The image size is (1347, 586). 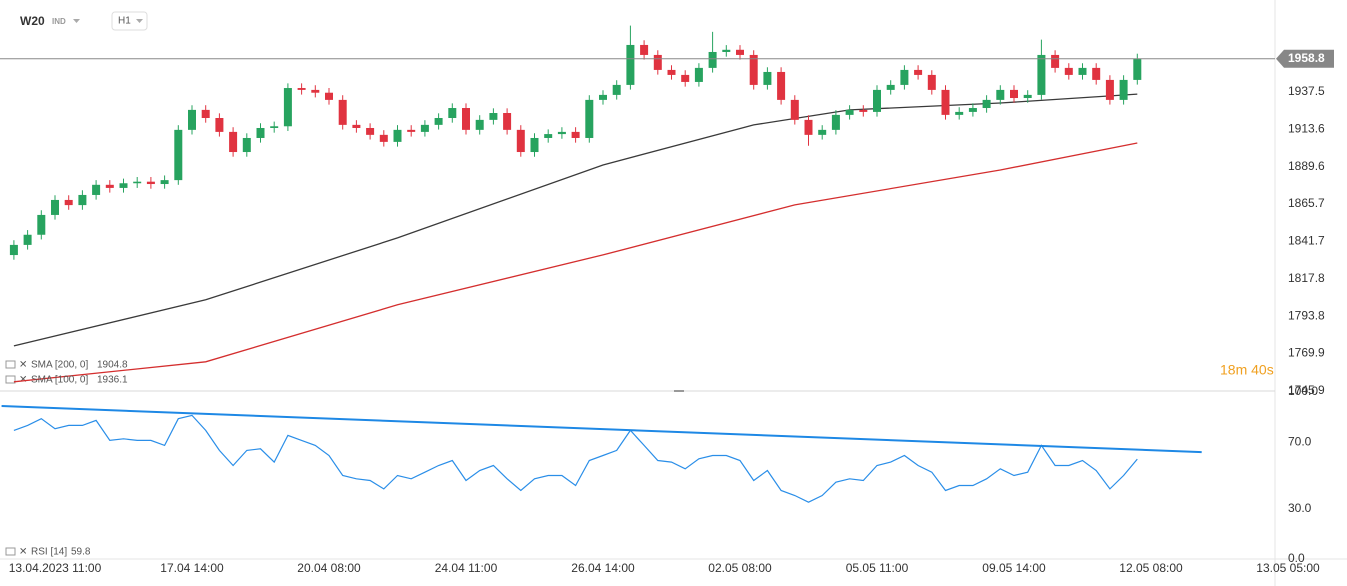 What do you see at coordinates (112, 380) in the screenshot?
I see `legend-value: 1936.1` at bounding box center [112, 380].